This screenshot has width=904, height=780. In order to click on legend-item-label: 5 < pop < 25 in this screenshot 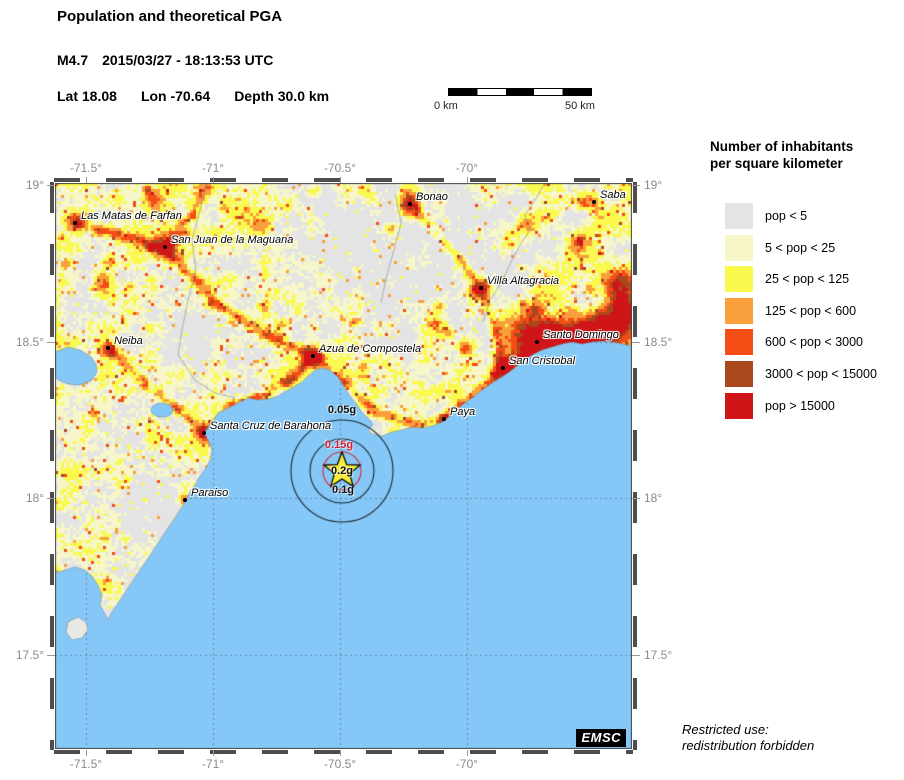, I will do `click(800, 247)`.